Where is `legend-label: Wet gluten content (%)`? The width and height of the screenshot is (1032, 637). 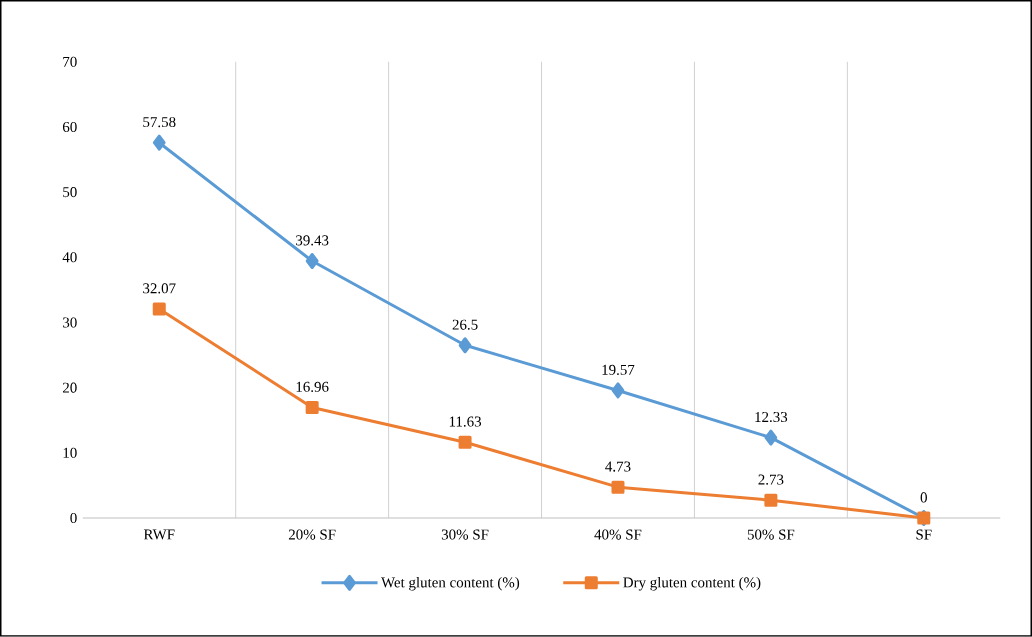 legend-label: Wet gluten content (%) is located at coordinates (450, 584).